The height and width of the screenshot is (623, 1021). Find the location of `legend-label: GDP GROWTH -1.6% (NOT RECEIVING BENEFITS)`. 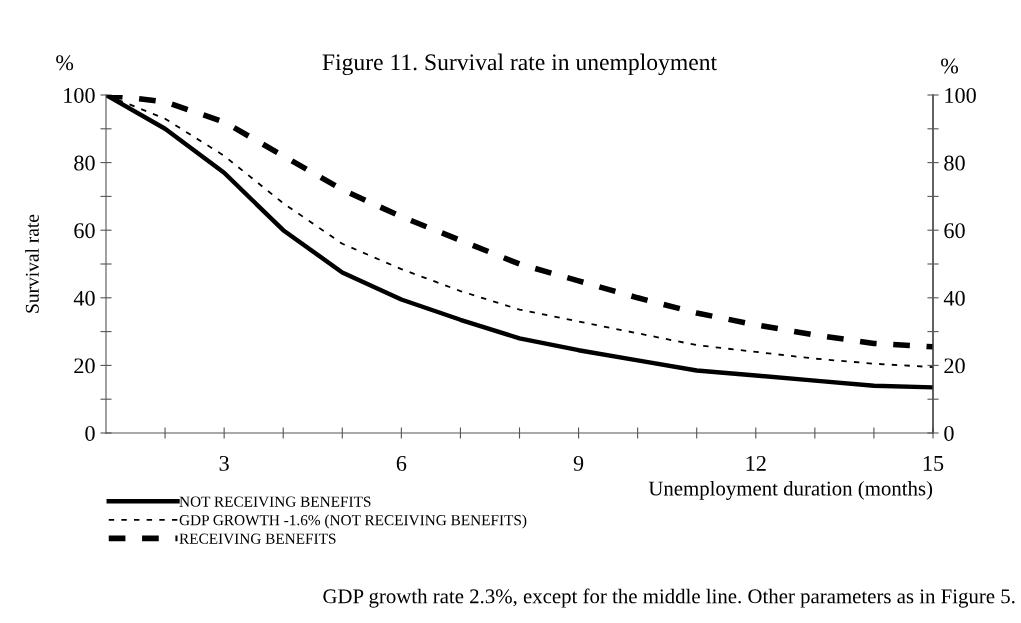

legend-label: GDP GROWTH -1.6% (NOT RECEIVING BENEFITS) is located at coordinates (353, 521).